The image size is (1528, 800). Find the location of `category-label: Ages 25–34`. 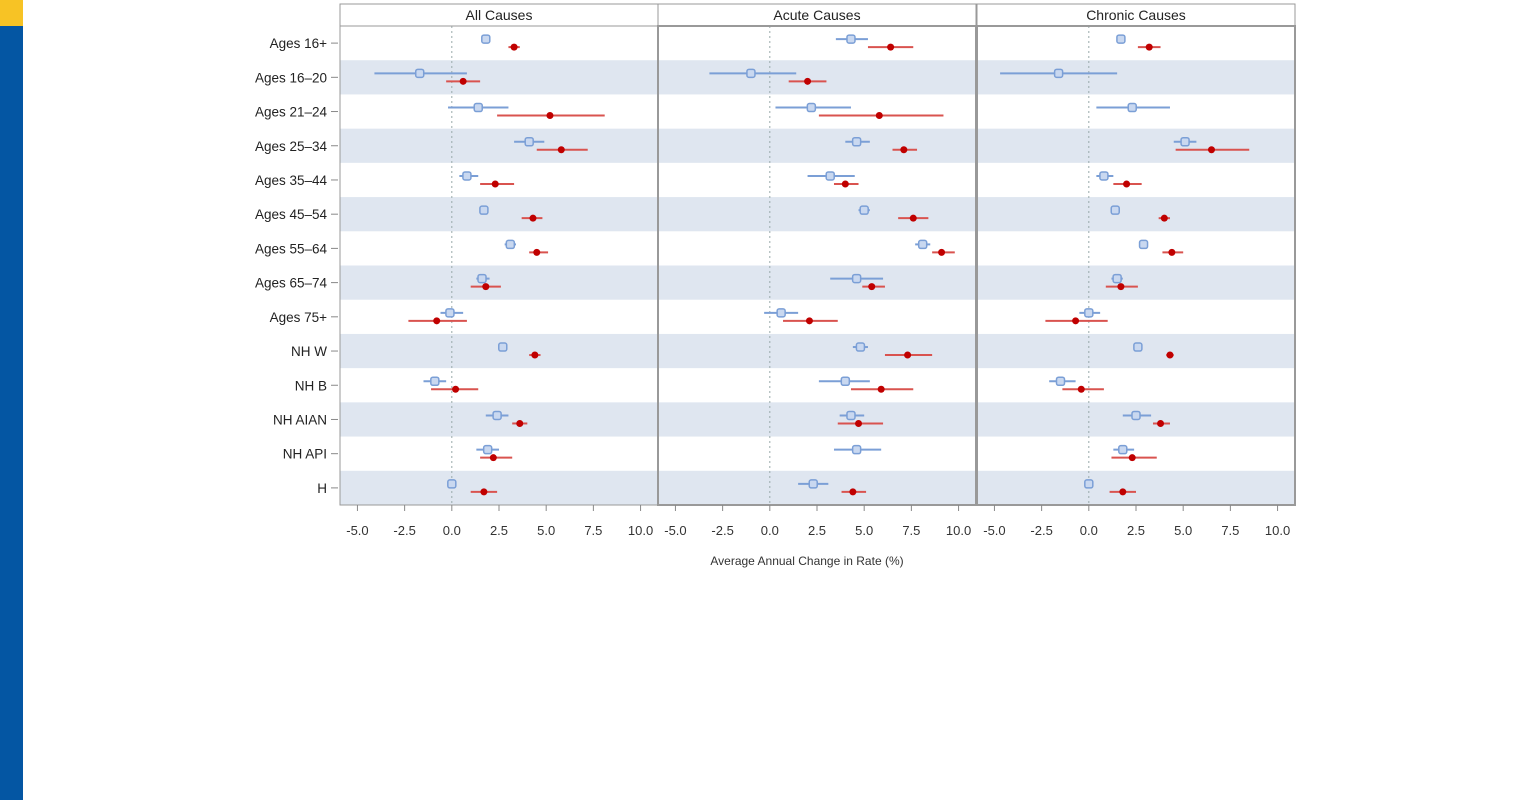

category-label: Ages 25–34 is located at coordinates (291, 146).